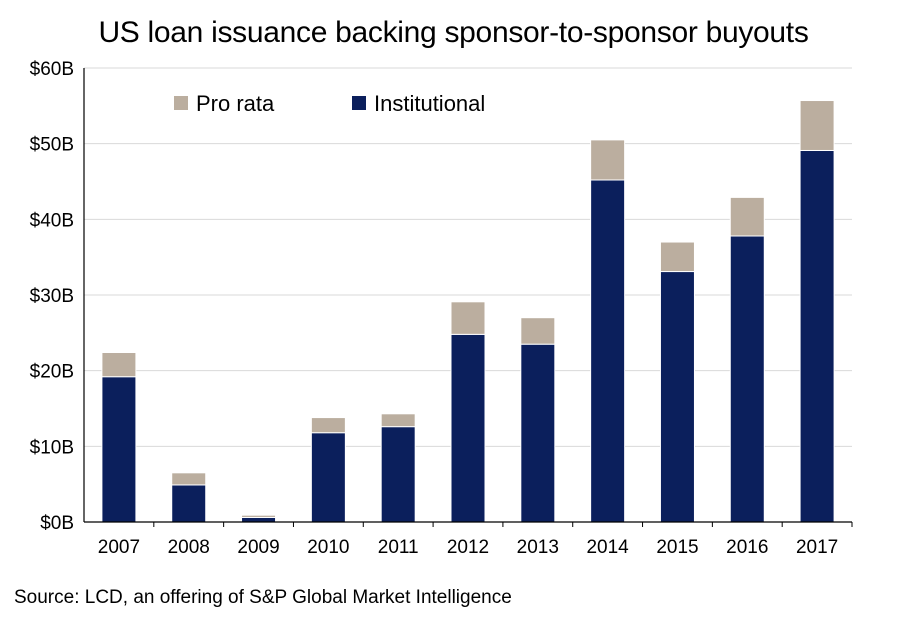 Image resolution: width=907 pixels, height=618 pixels. I want to click on y-tick-label: $30B, so click(52, 296).